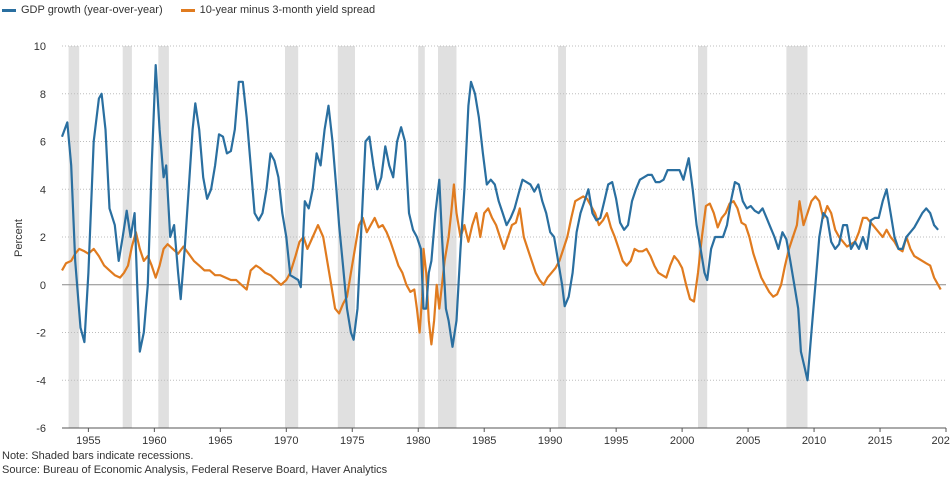 The image size is (950, 484). Describe the element at coordinates (98, 456) in the screenshot. I see `note-recessions: Note: Shaded bars indicate recessions.` at that location.